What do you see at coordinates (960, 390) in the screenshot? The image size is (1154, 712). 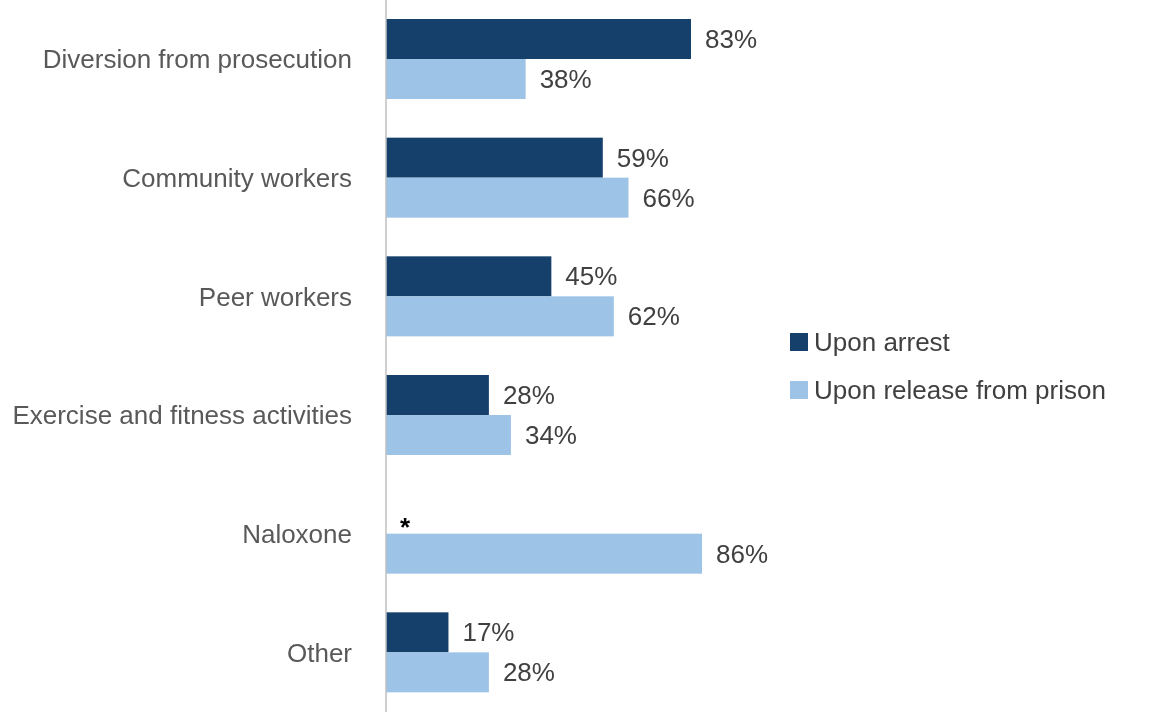 I see `legend-label: Upon release from prison` at bounding box center [960, 390].